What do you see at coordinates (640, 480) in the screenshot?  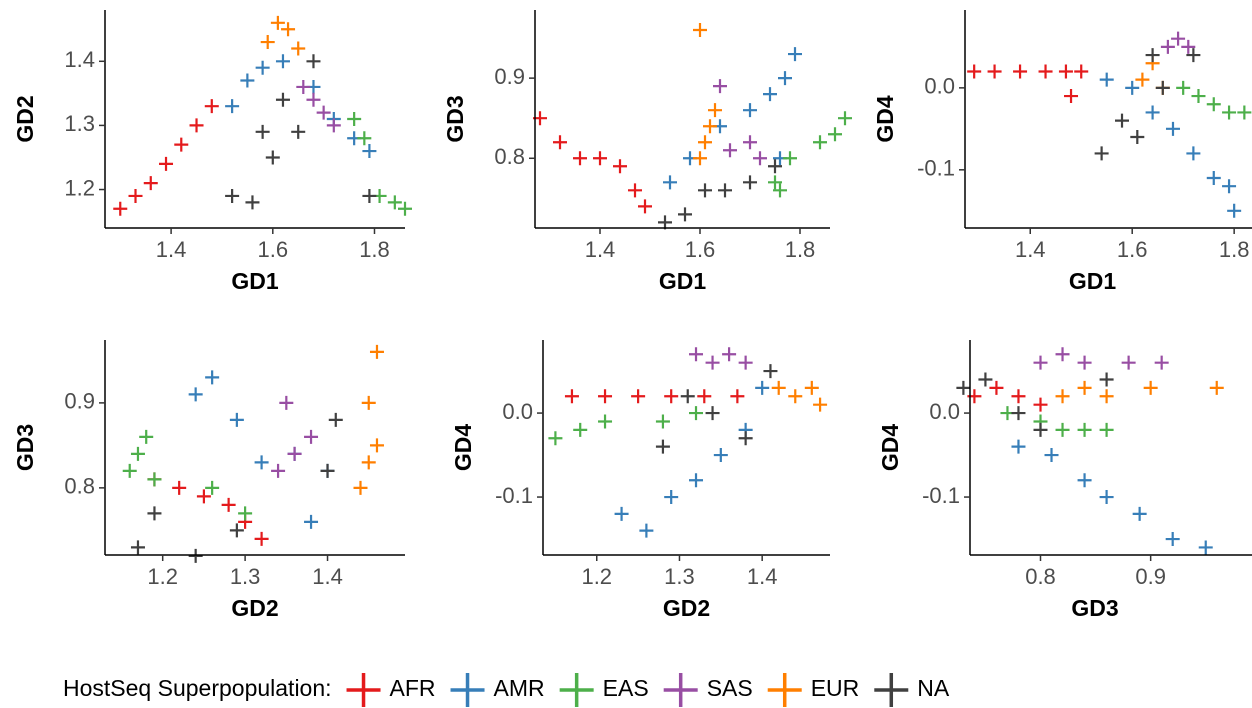 I see `panel: 1.2 1.3 1.4 -0.1 0.0 GD2 GD4` at bounding box center [640, 480].